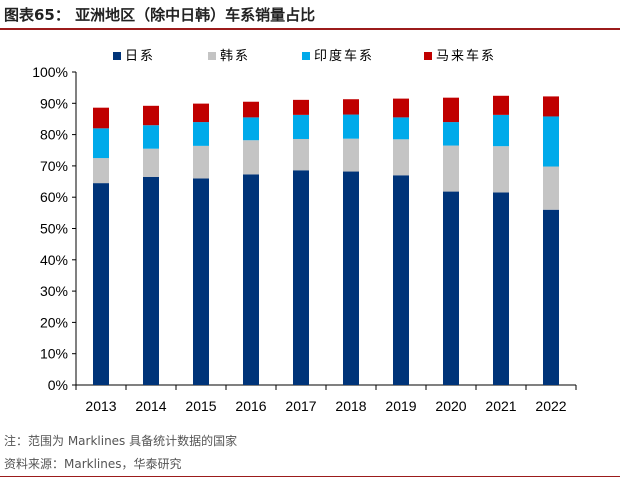 This screenshot has height=490, width=620. I want to click on bar-segment-2019-s2, so click(401, 128).